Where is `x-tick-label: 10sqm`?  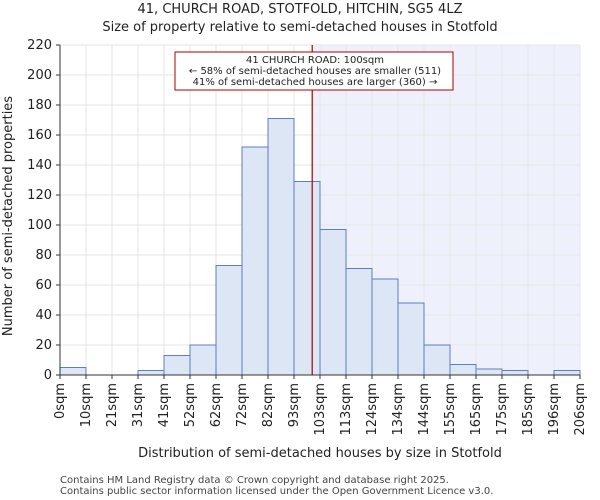 x-tick-label: 10sqm is located at coordinates (86, 405).